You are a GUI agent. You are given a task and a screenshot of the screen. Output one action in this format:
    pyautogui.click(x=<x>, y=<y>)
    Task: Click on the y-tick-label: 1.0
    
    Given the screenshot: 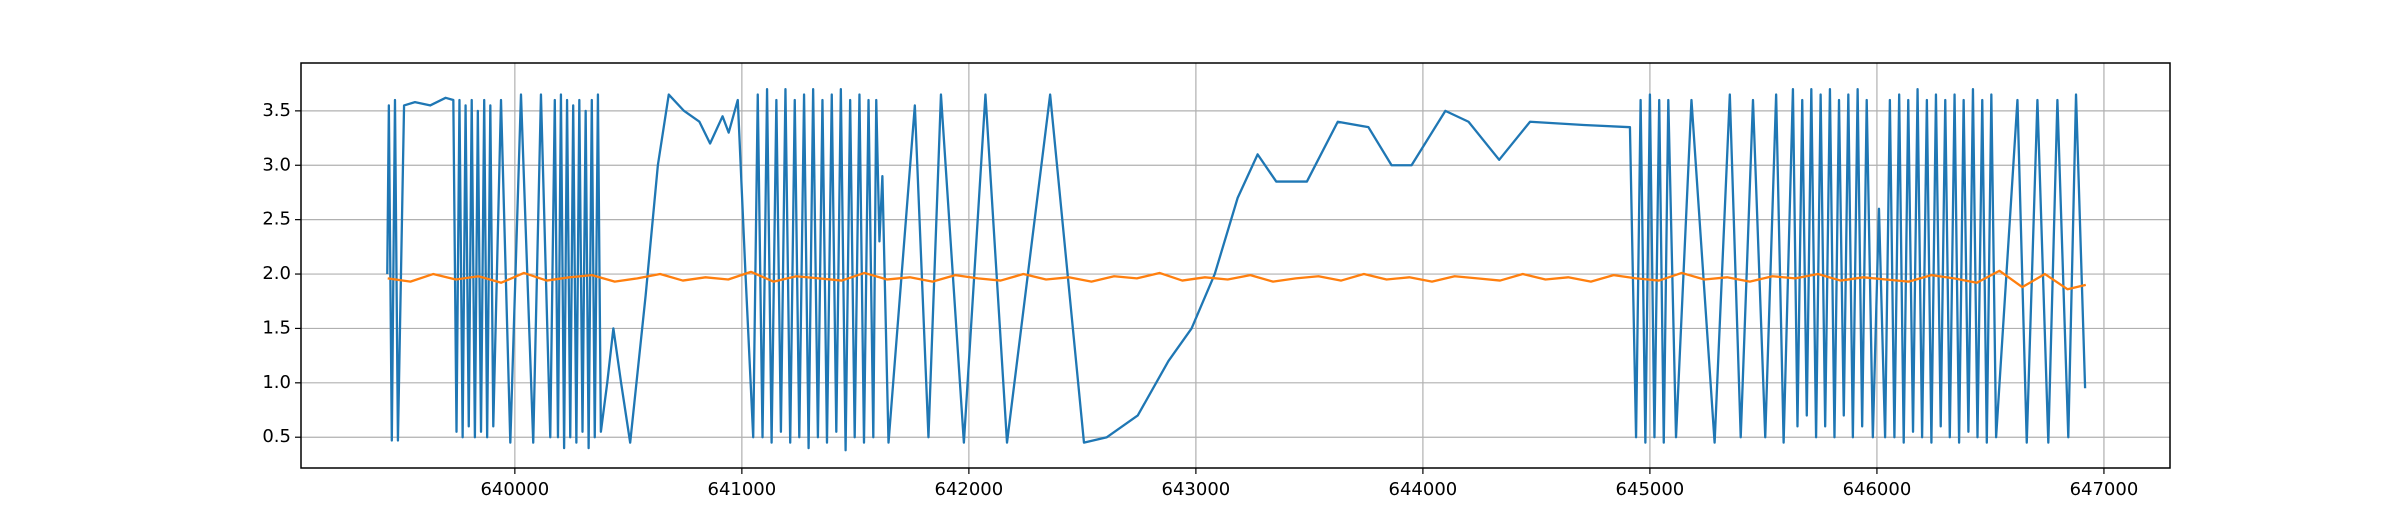 What is the action you would take?
    pyautogui.click(x=276, y=382)
    